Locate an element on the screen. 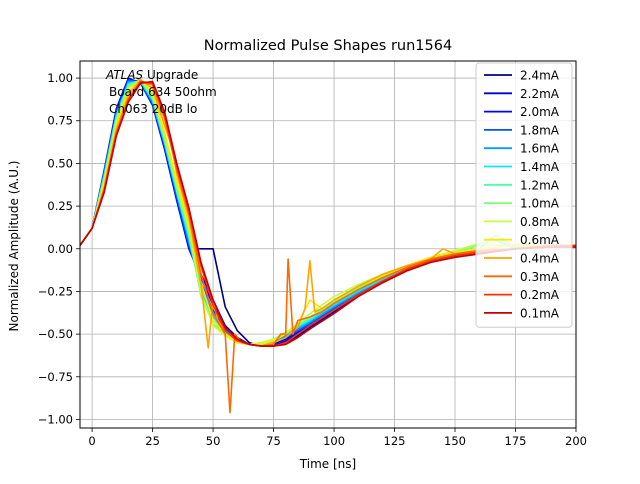  y-tick-label: 0.00 is located at coordinates (60, 249).